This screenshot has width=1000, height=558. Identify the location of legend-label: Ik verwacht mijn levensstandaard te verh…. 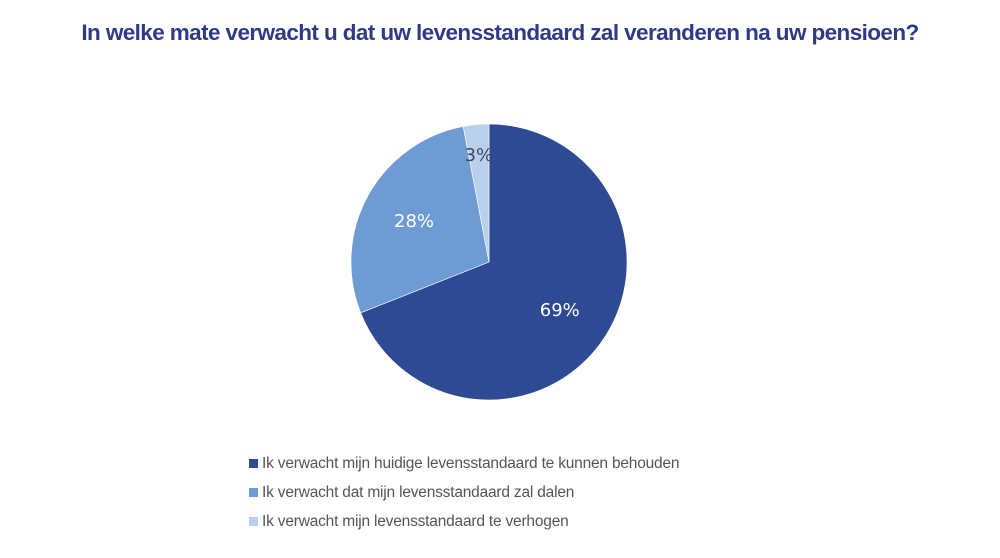
(415, 521).